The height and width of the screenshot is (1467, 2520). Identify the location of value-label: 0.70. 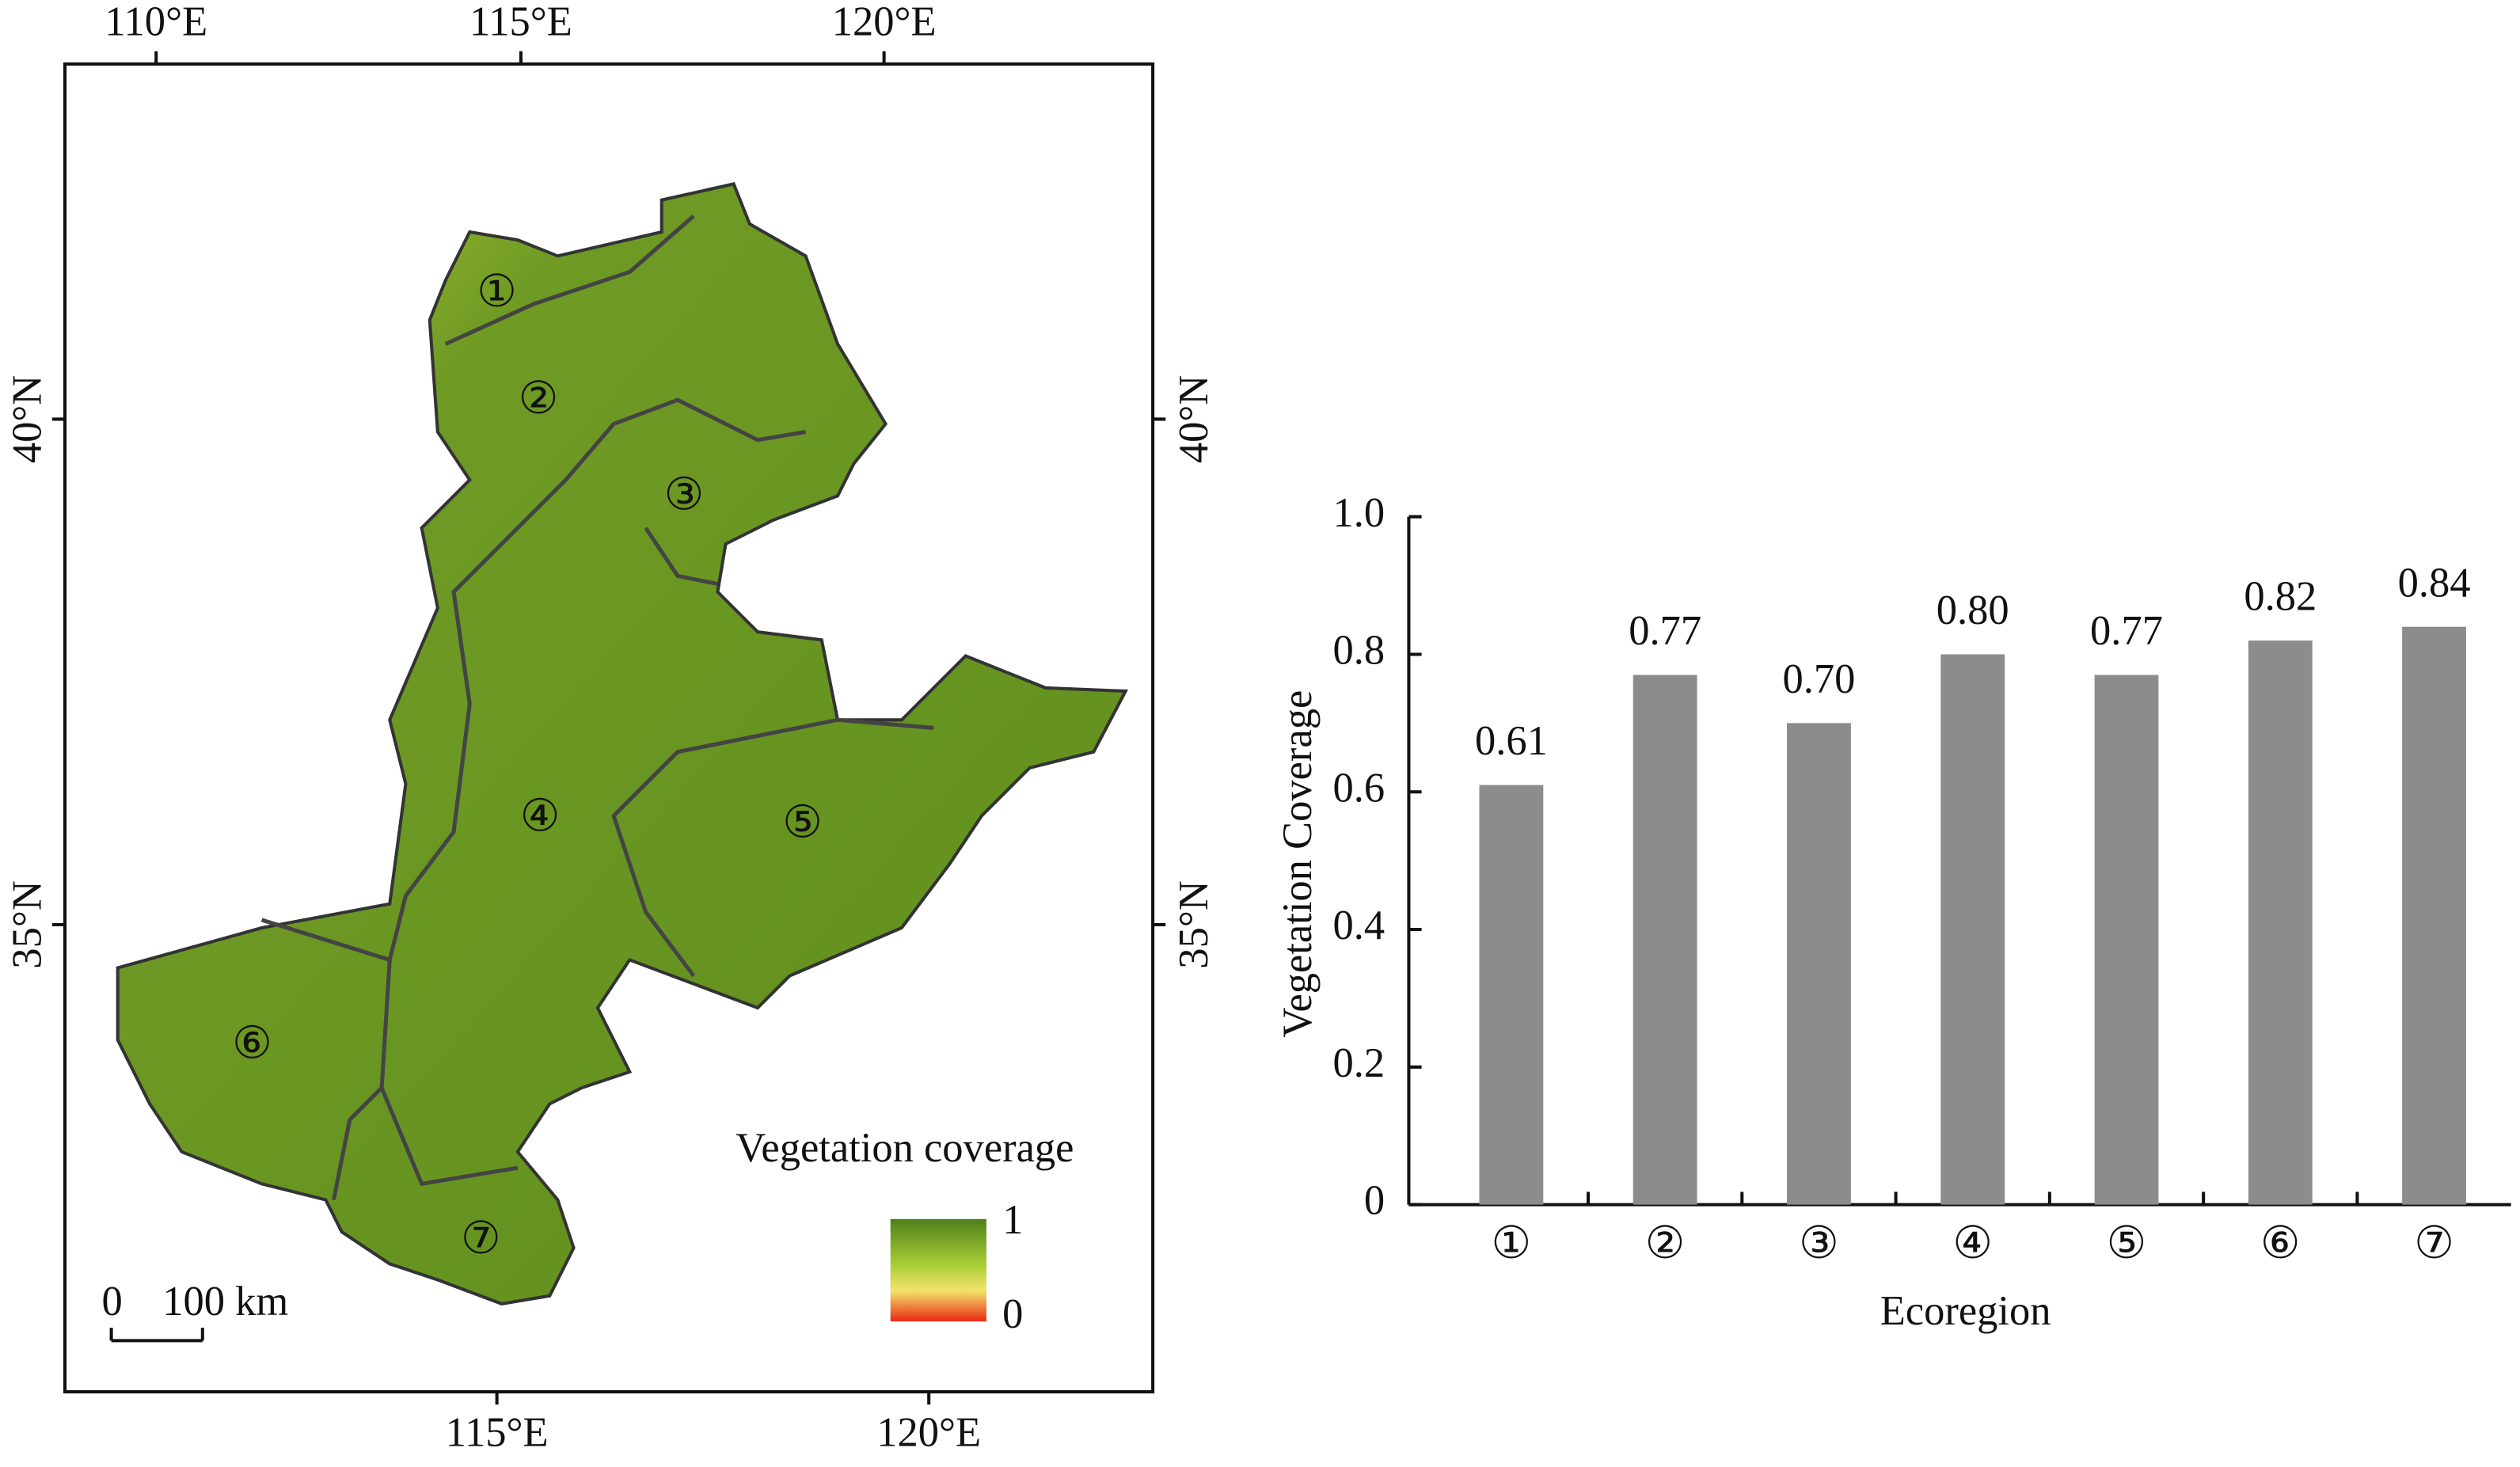
(1818, 679).